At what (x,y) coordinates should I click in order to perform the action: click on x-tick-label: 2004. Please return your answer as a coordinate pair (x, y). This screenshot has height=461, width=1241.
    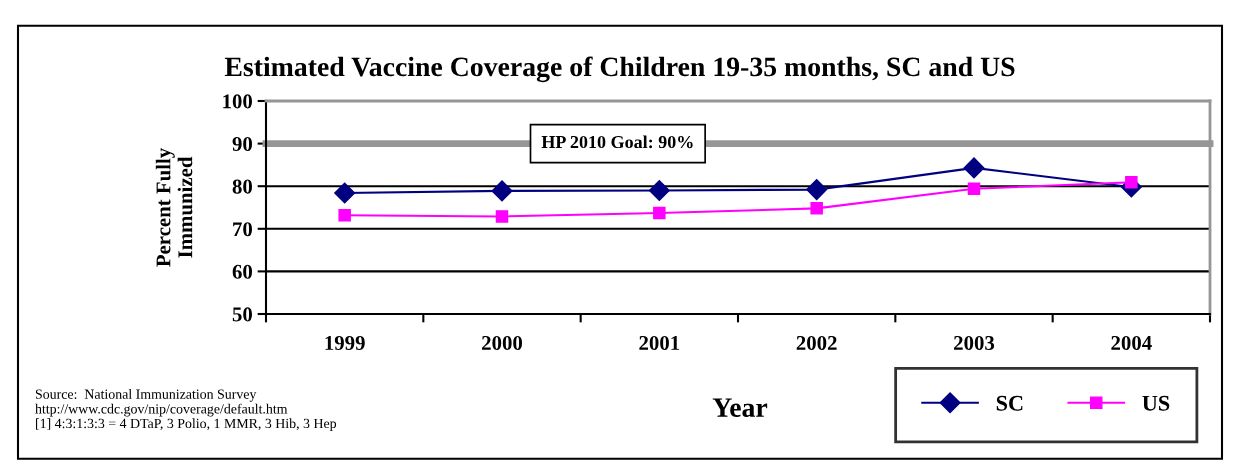
    Looking at the image, I should click on (1131, 342).